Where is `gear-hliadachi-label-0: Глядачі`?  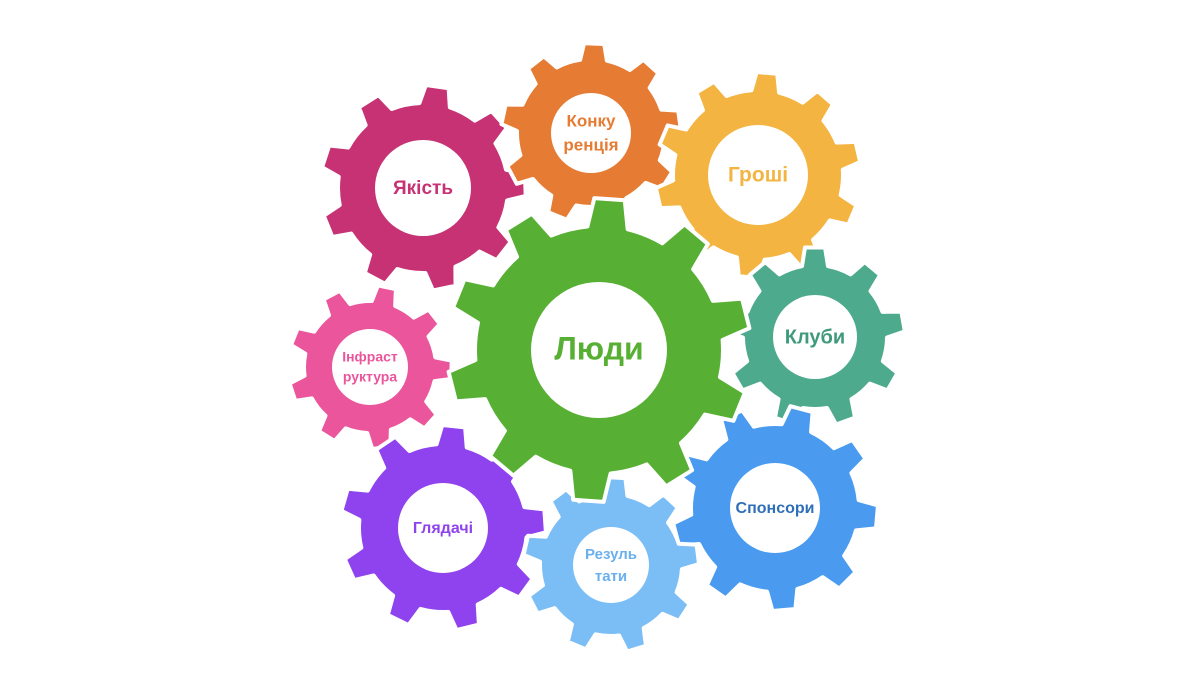 gear-hliadachi-label-0: Глядачі is located at coordinates (443, 528).